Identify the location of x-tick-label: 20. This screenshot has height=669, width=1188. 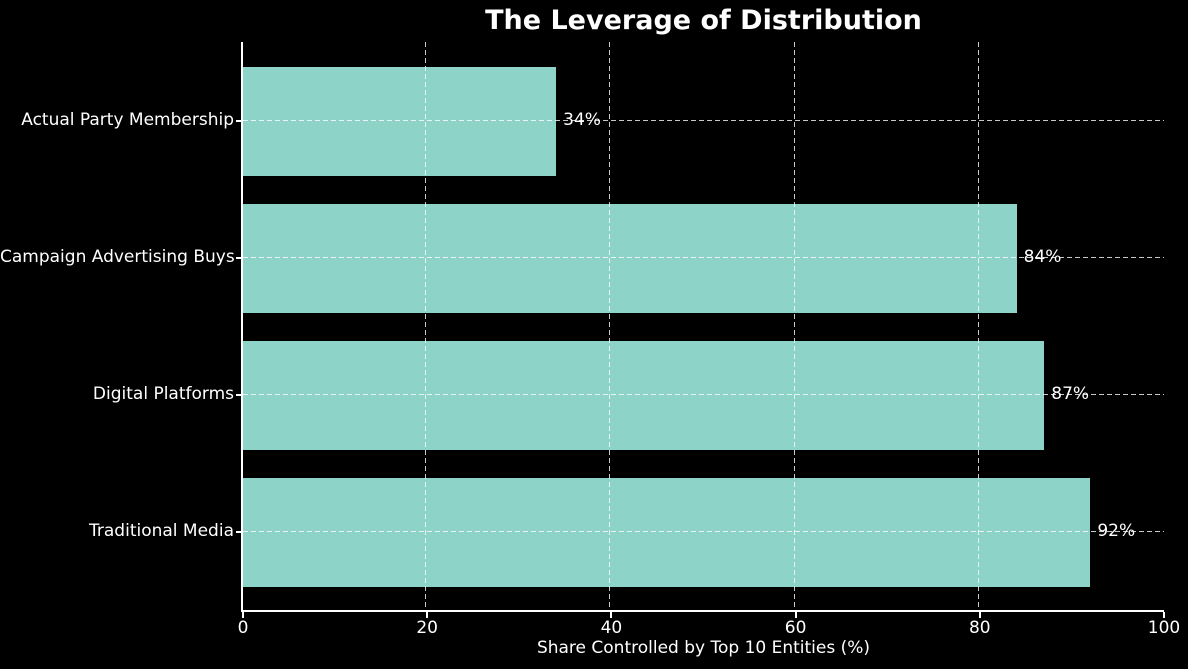
(427, 628).